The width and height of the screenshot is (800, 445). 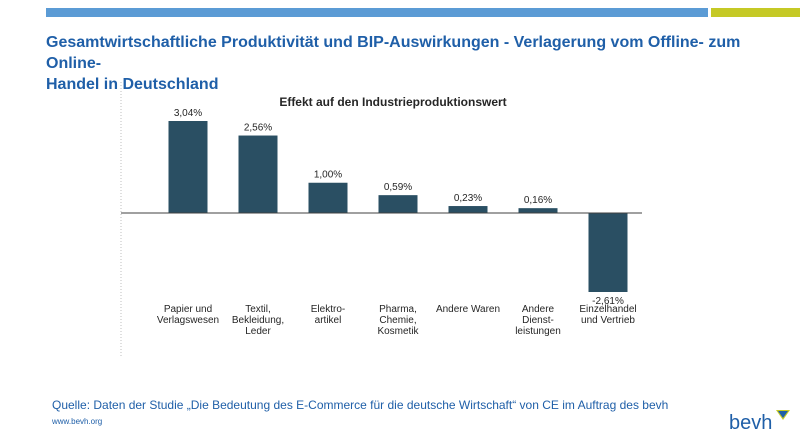 I want to click on bevh-logo-text: bevh, so click(x=751, y=423).